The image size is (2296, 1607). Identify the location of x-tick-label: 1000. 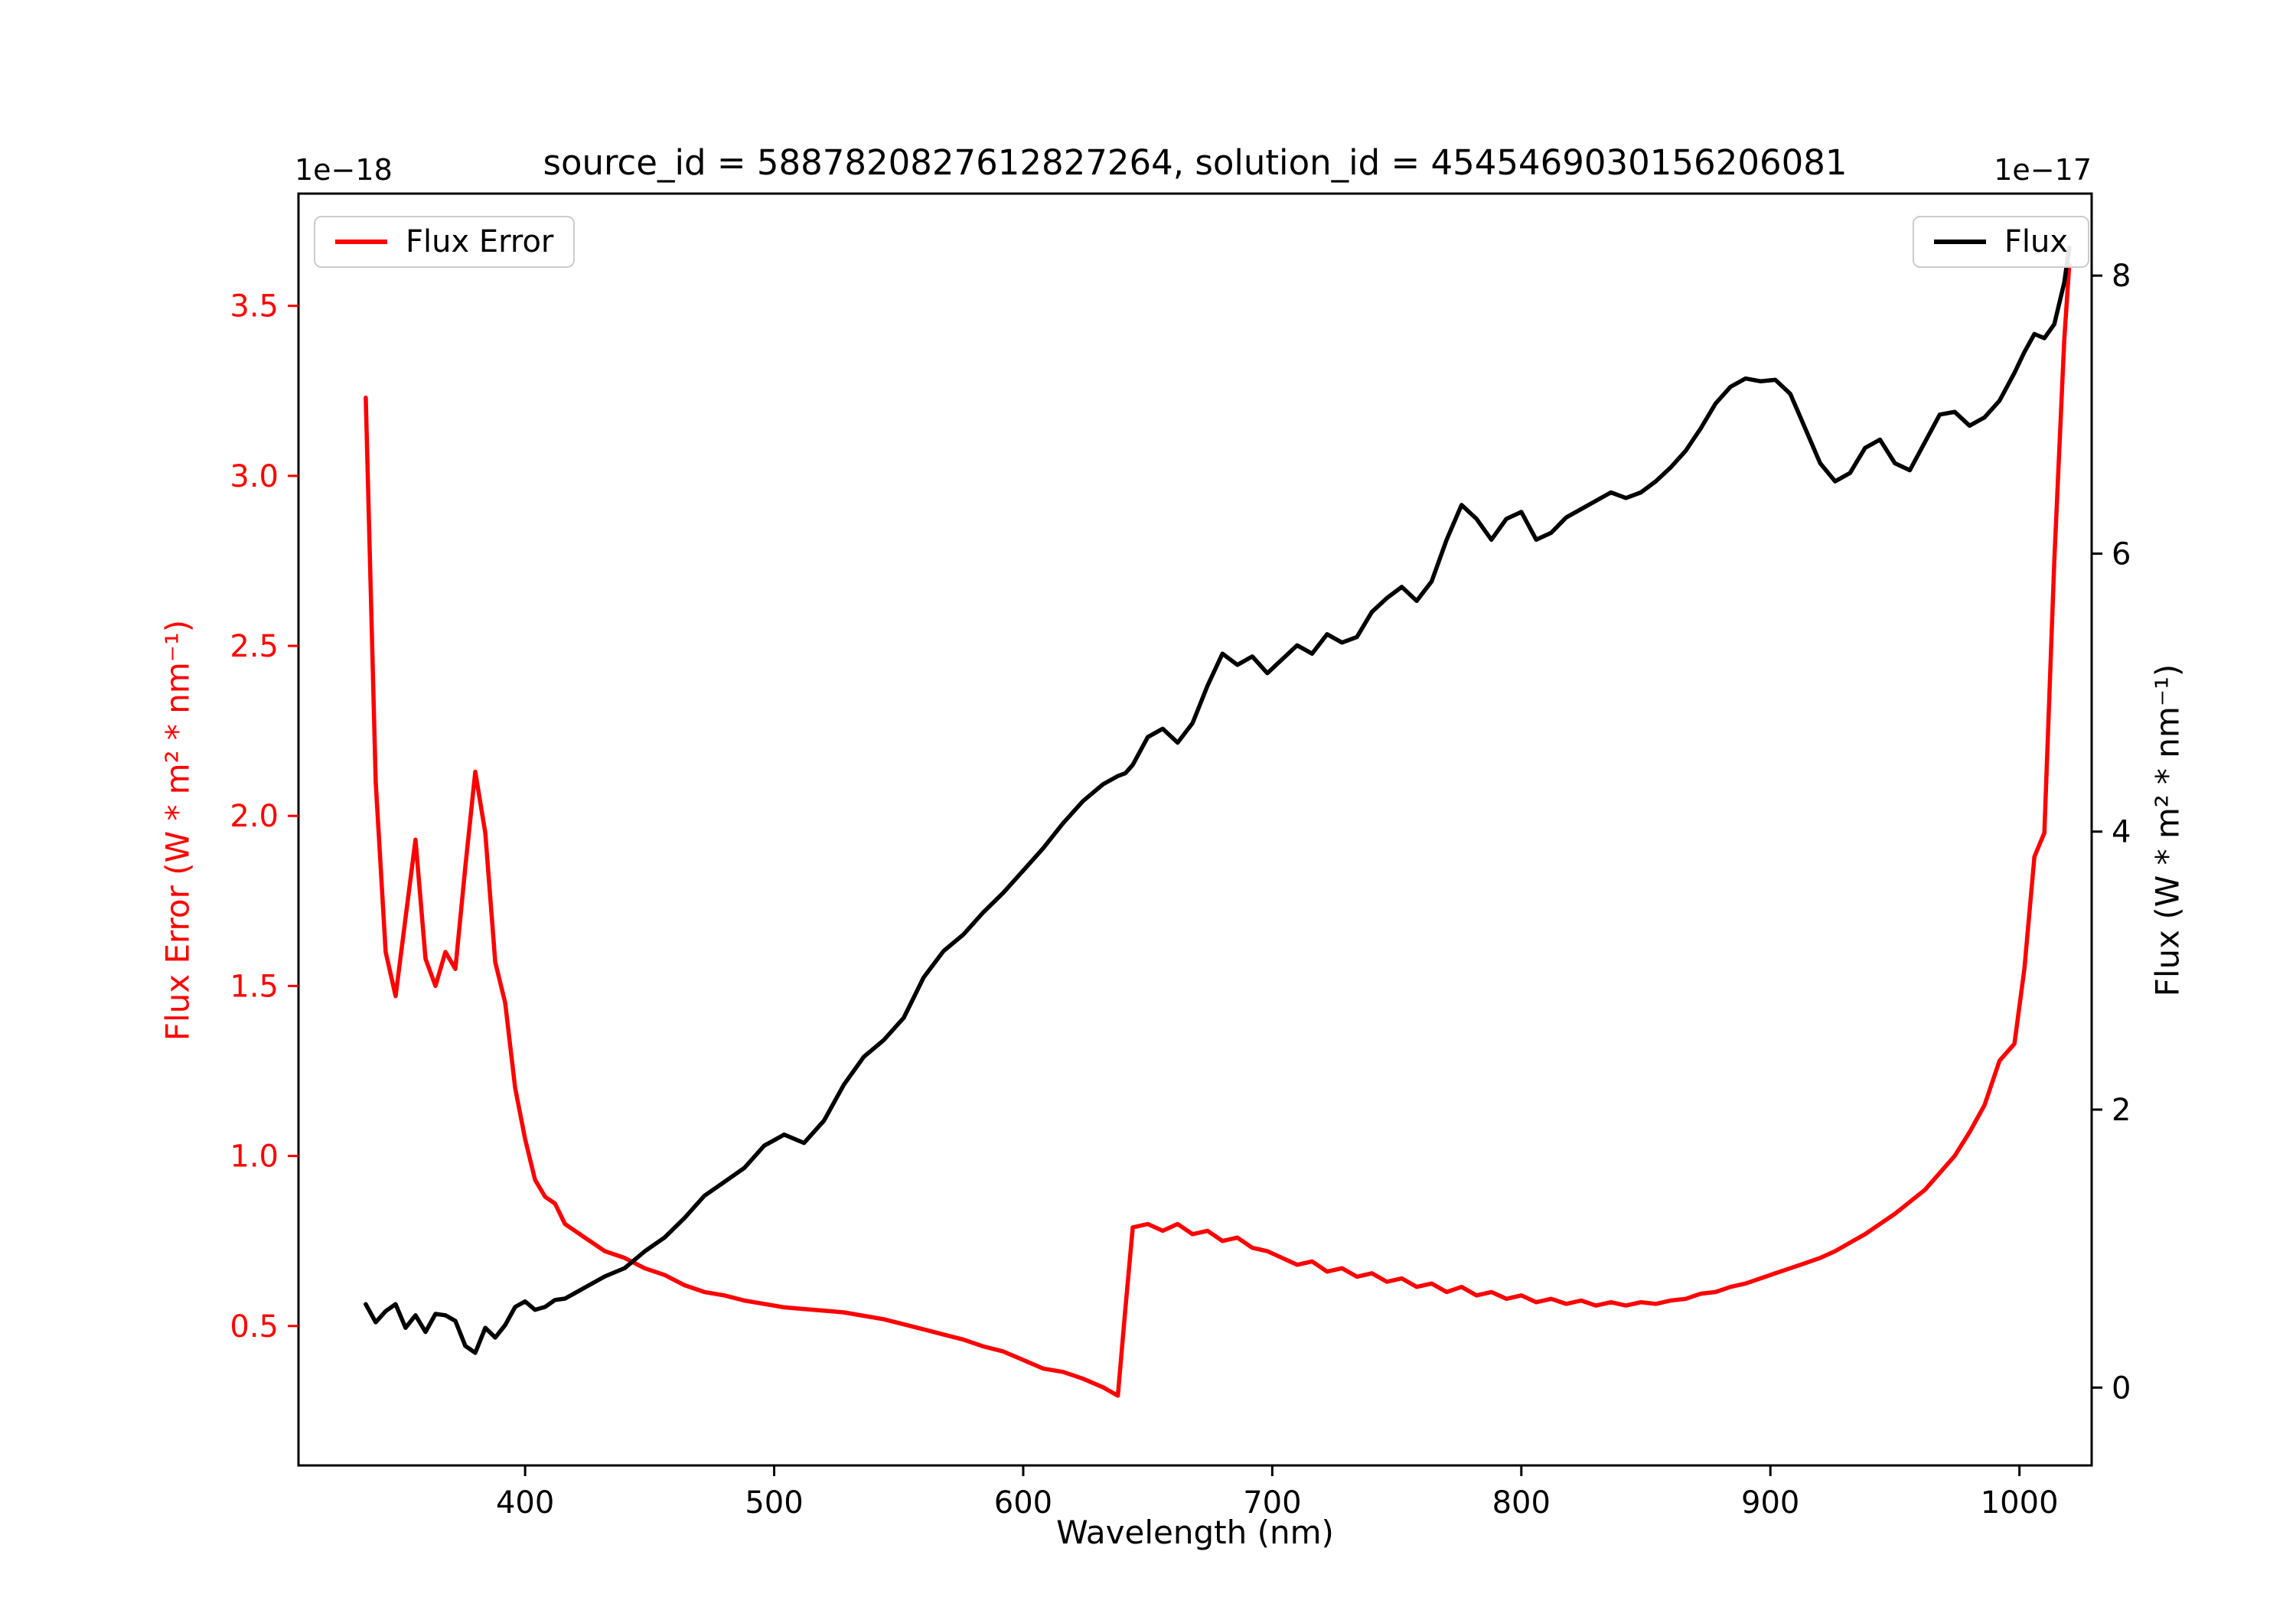
(2020, 1503).